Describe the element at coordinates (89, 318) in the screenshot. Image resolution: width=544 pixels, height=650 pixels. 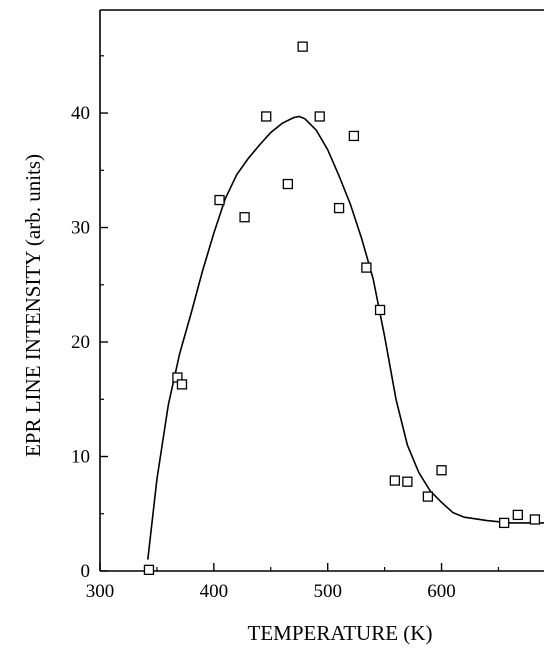
I see `y-axis-ticks: 0 10 20 30 40` at that location.